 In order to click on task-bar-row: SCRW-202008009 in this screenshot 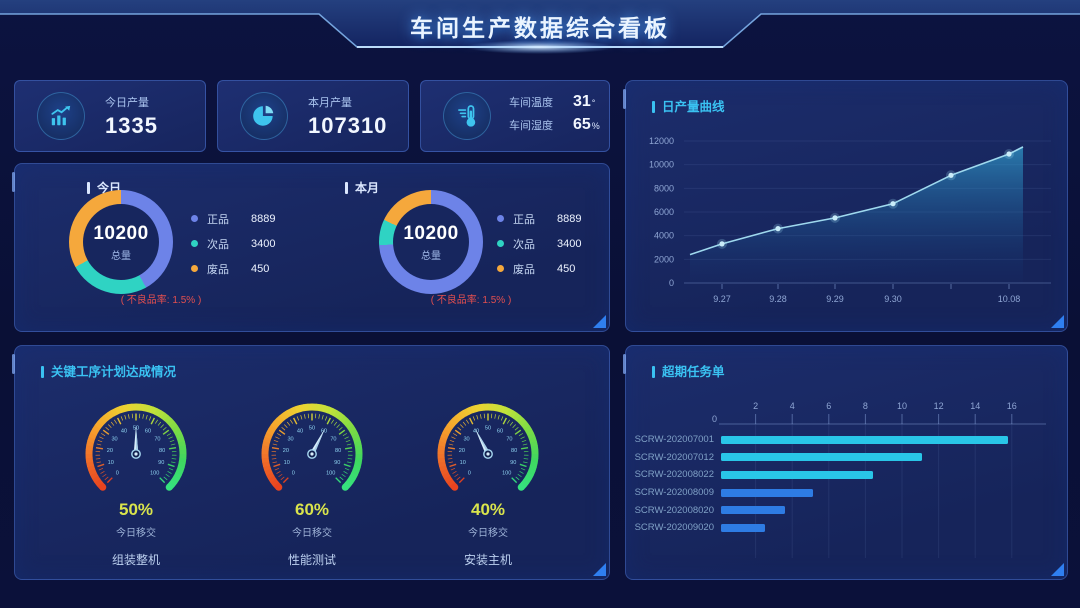, I will do `click(846, 493)`.